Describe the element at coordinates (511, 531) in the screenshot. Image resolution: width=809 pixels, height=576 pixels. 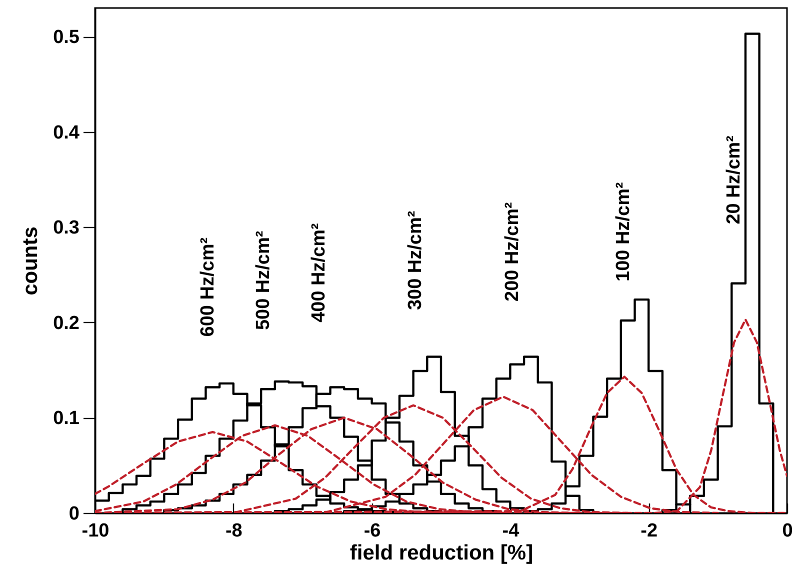
I see `x-tick-label: -4` at that location.